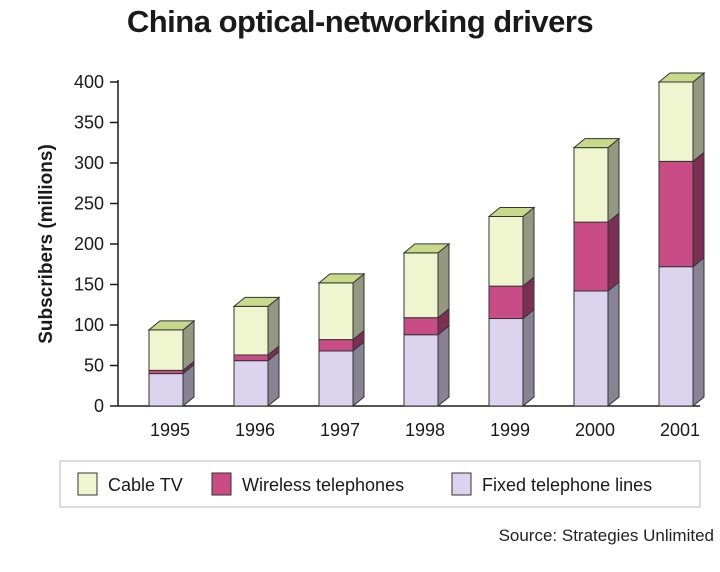  I want to click on legend-swatch-fixed-telephone-lines, so click(461, 484).